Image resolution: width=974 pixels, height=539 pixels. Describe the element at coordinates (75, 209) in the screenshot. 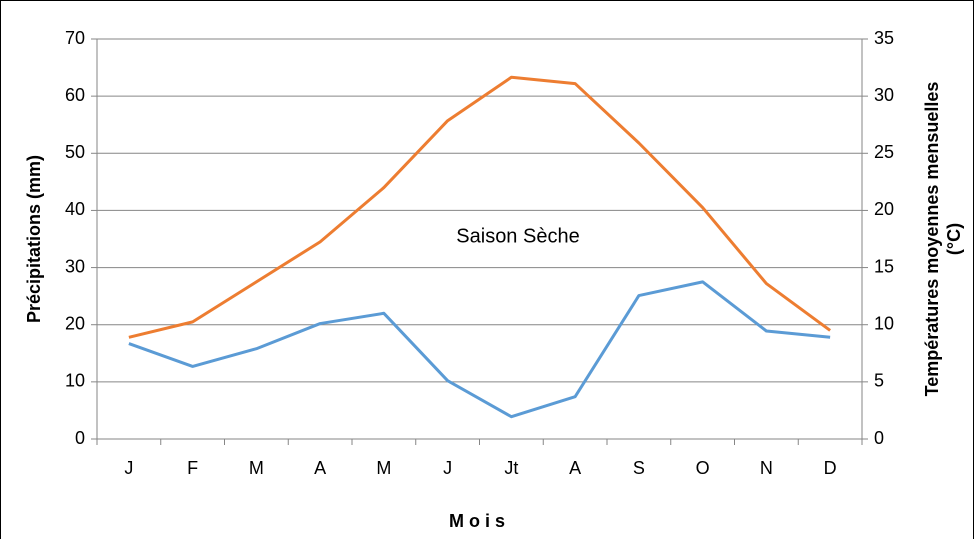

I see `y-tick-label: 40` at that location.